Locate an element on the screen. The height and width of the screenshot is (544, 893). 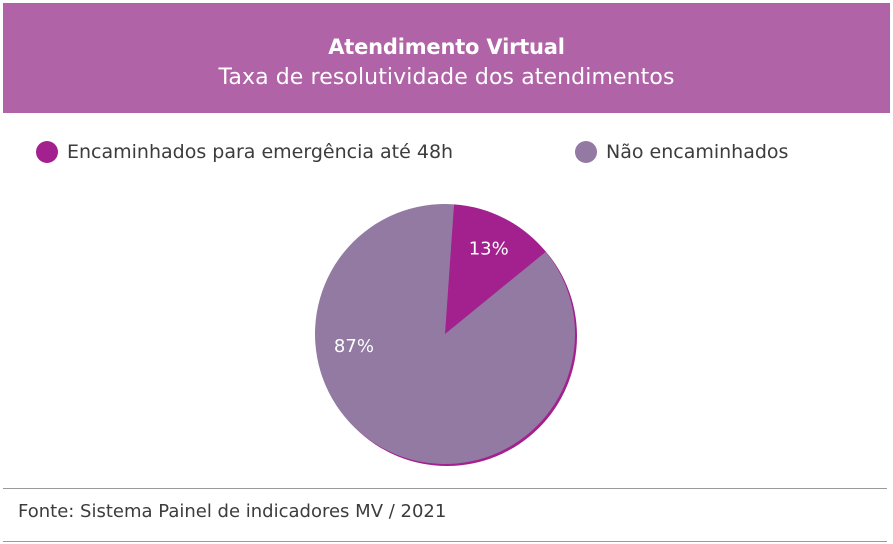
legend-swatch-nao-encaminhados is located at coordinates (586, 152).